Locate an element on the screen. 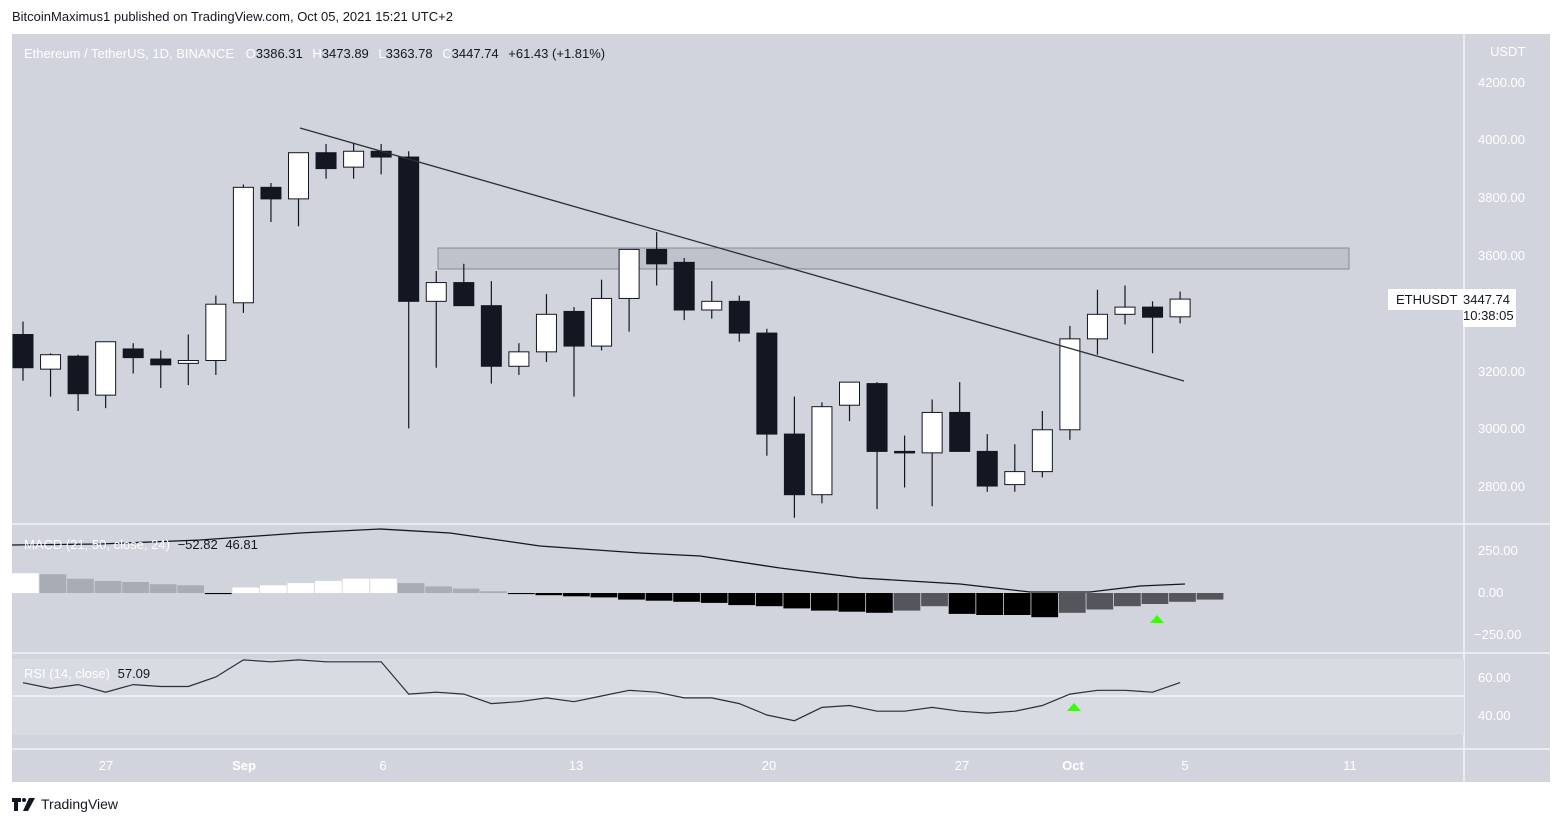 This screenshot has width=1562, height=827. rsi-title: RSI (14, close) is located at coordinates (67, 673).